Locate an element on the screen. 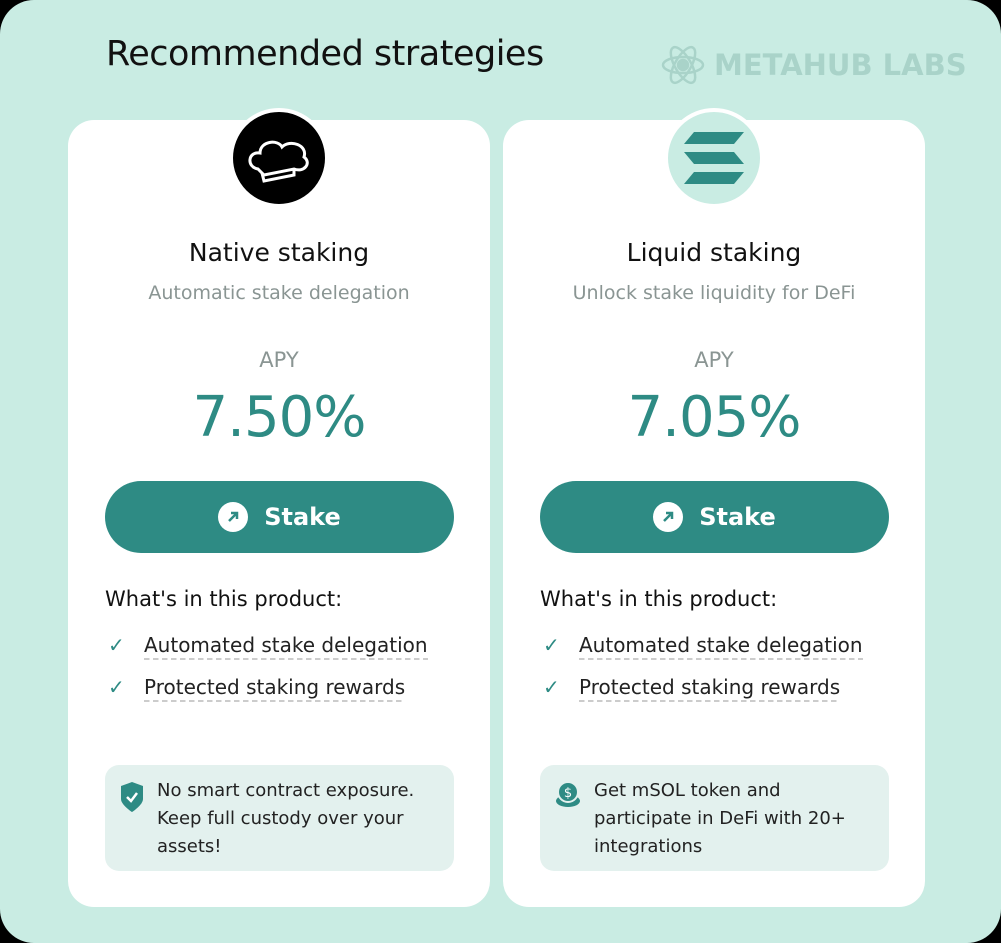  card-subtitle: Automatic stake delegation is located at coordinates (279, 293).